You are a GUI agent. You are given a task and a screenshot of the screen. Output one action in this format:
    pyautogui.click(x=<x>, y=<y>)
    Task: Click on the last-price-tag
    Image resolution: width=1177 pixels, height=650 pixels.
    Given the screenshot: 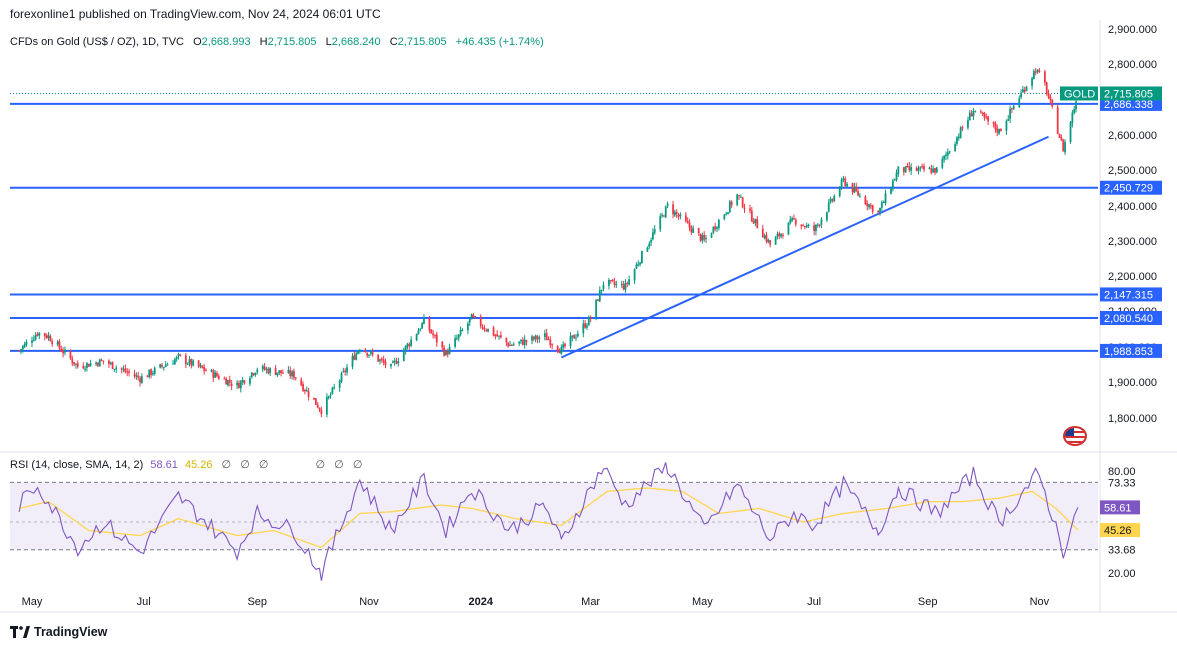 What is the action you would take?
    pyautogui.click(x=1131, y=93)
    